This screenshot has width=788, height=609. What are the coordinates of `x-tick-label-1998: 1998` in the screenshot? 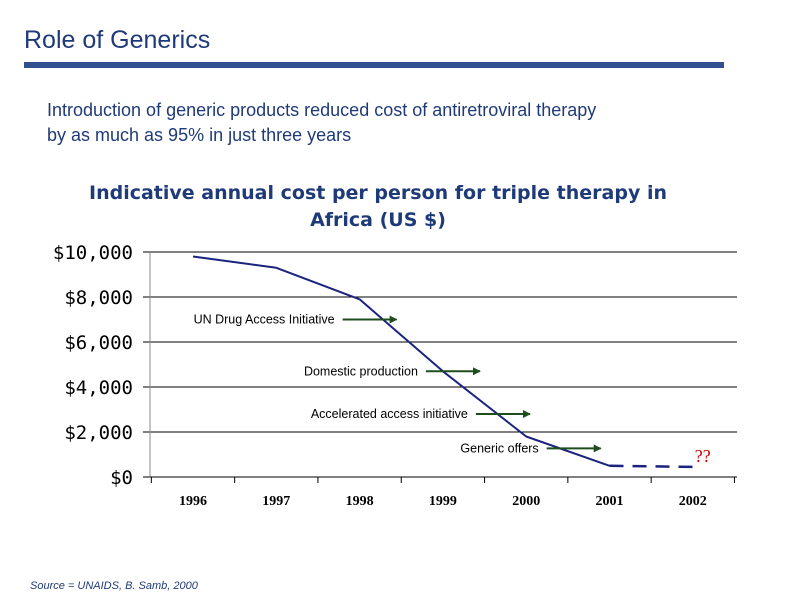 It's located at (360, 501).